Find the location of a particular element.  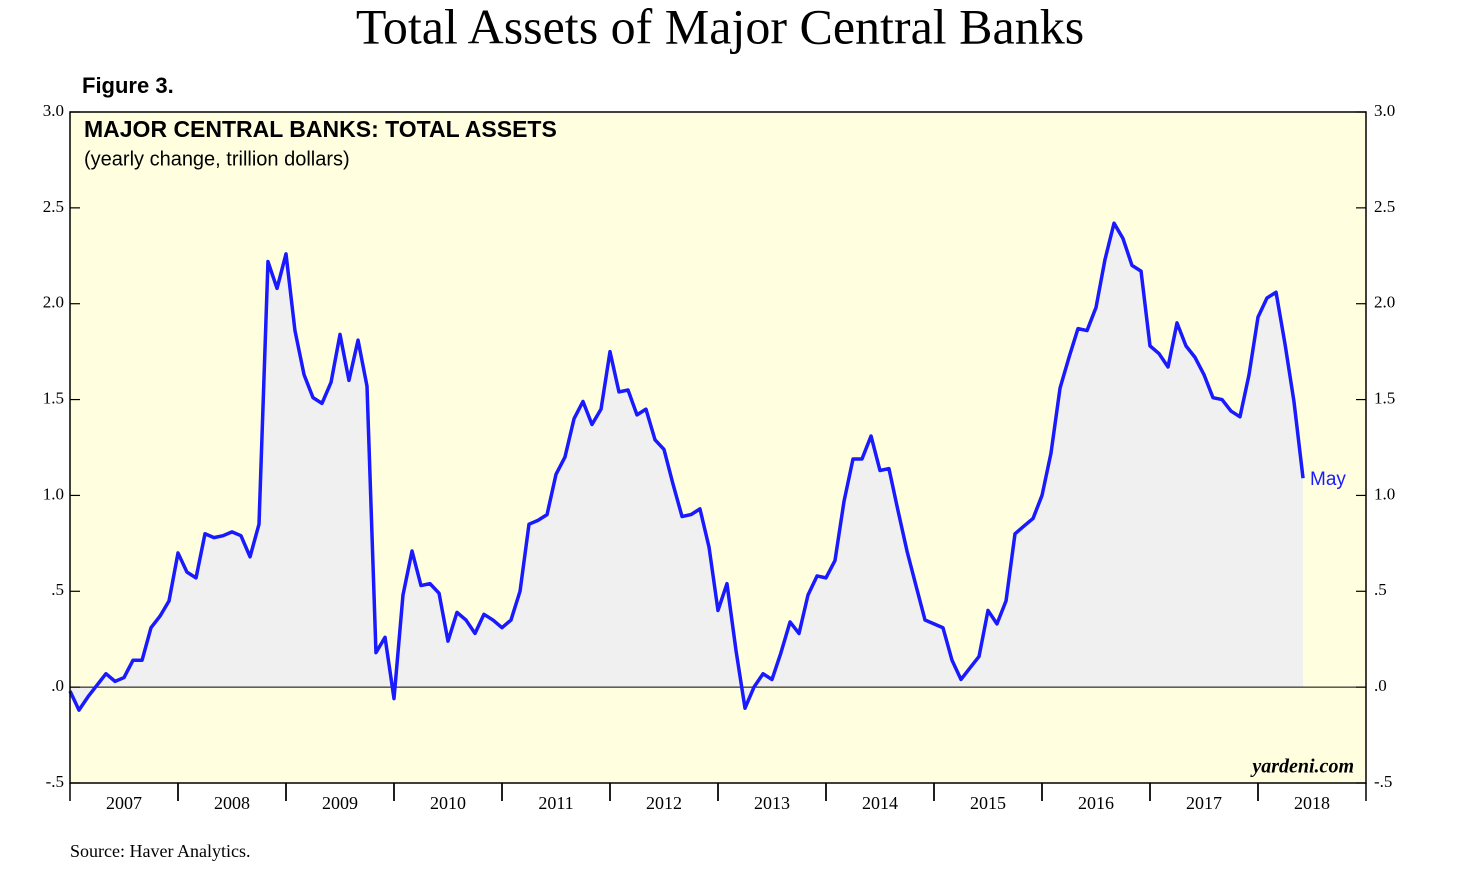

y-tick-label: .5 is located at coordinates (57, 589).